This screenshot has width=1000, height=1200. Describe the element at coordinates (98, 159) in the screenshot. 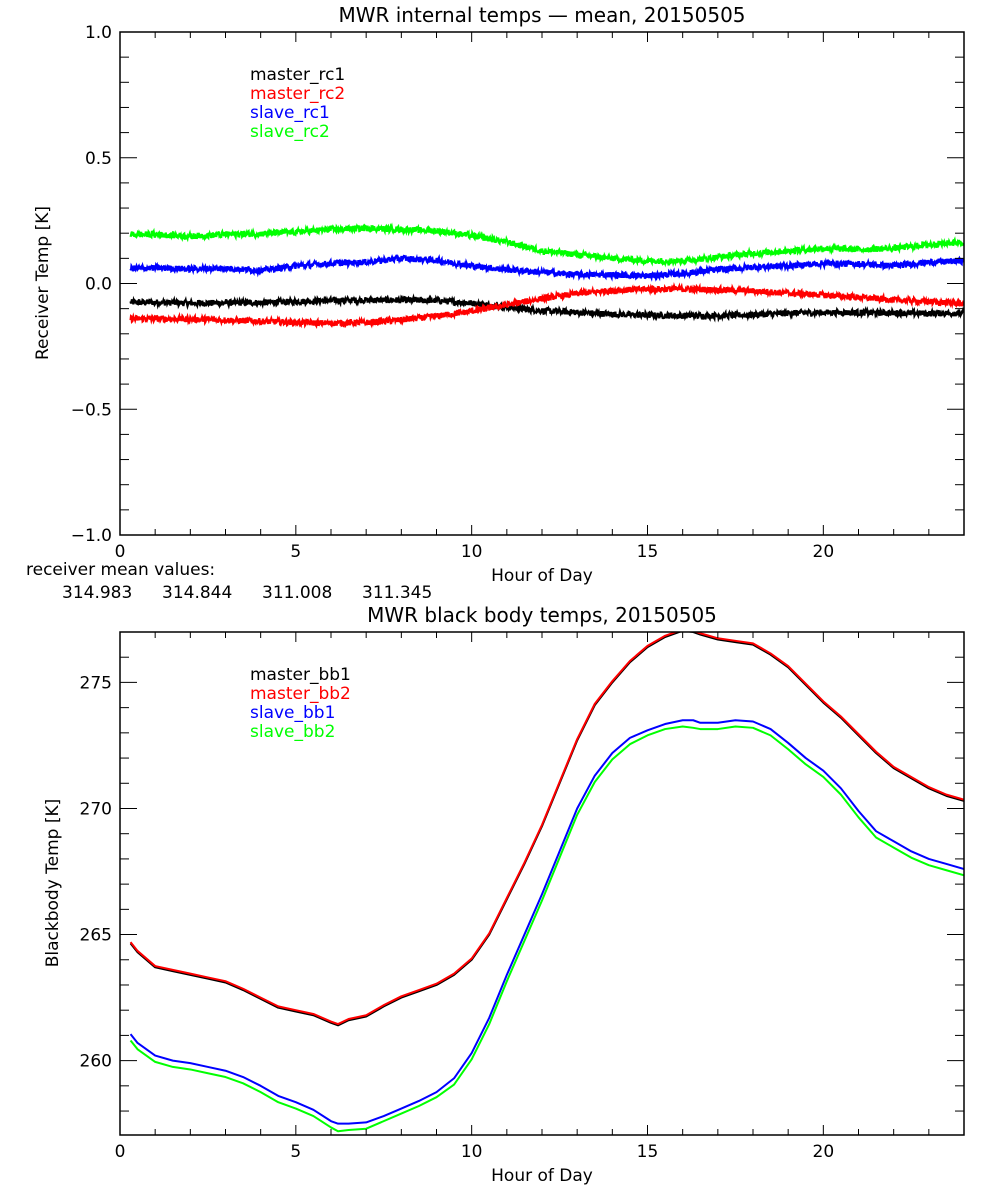

I see `y-tick-label: 0.5` at that location.